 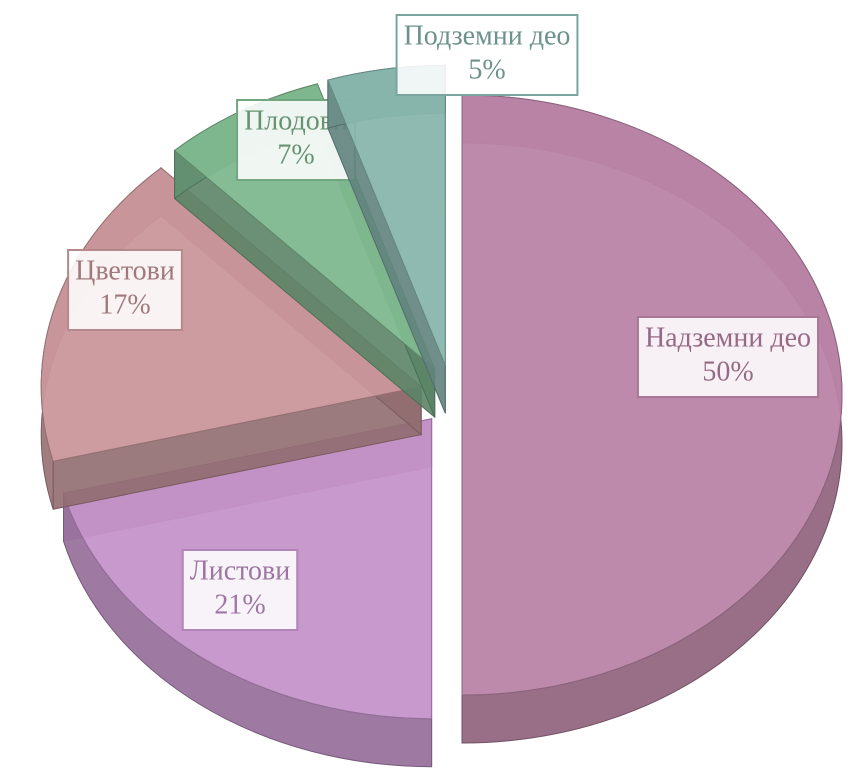 What do you see at coordinates (727, 371) in the screenshot?
I see `label-value: 50%` at bounding box center [727, 371].